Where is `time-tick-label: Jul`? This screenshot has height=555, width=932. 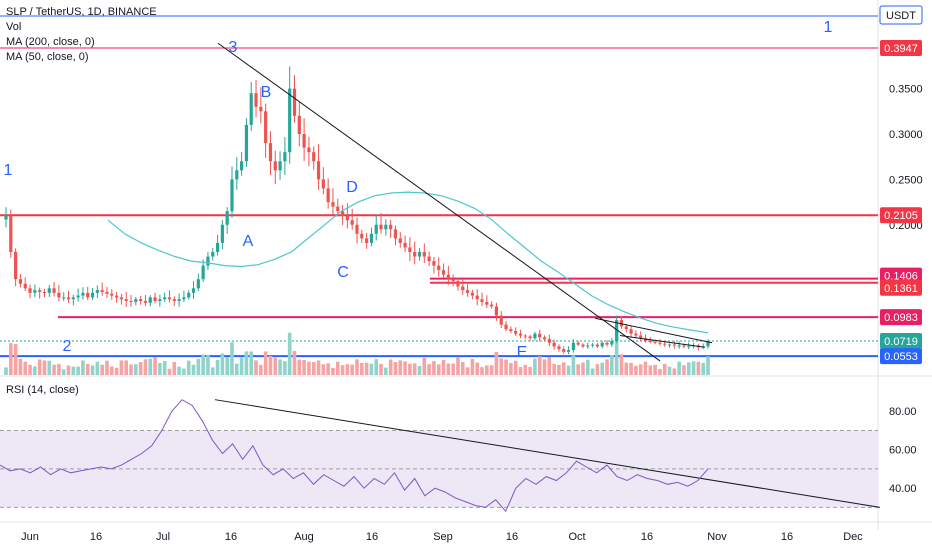
time-tick-label: Jul is located at coordinates (163, 537).